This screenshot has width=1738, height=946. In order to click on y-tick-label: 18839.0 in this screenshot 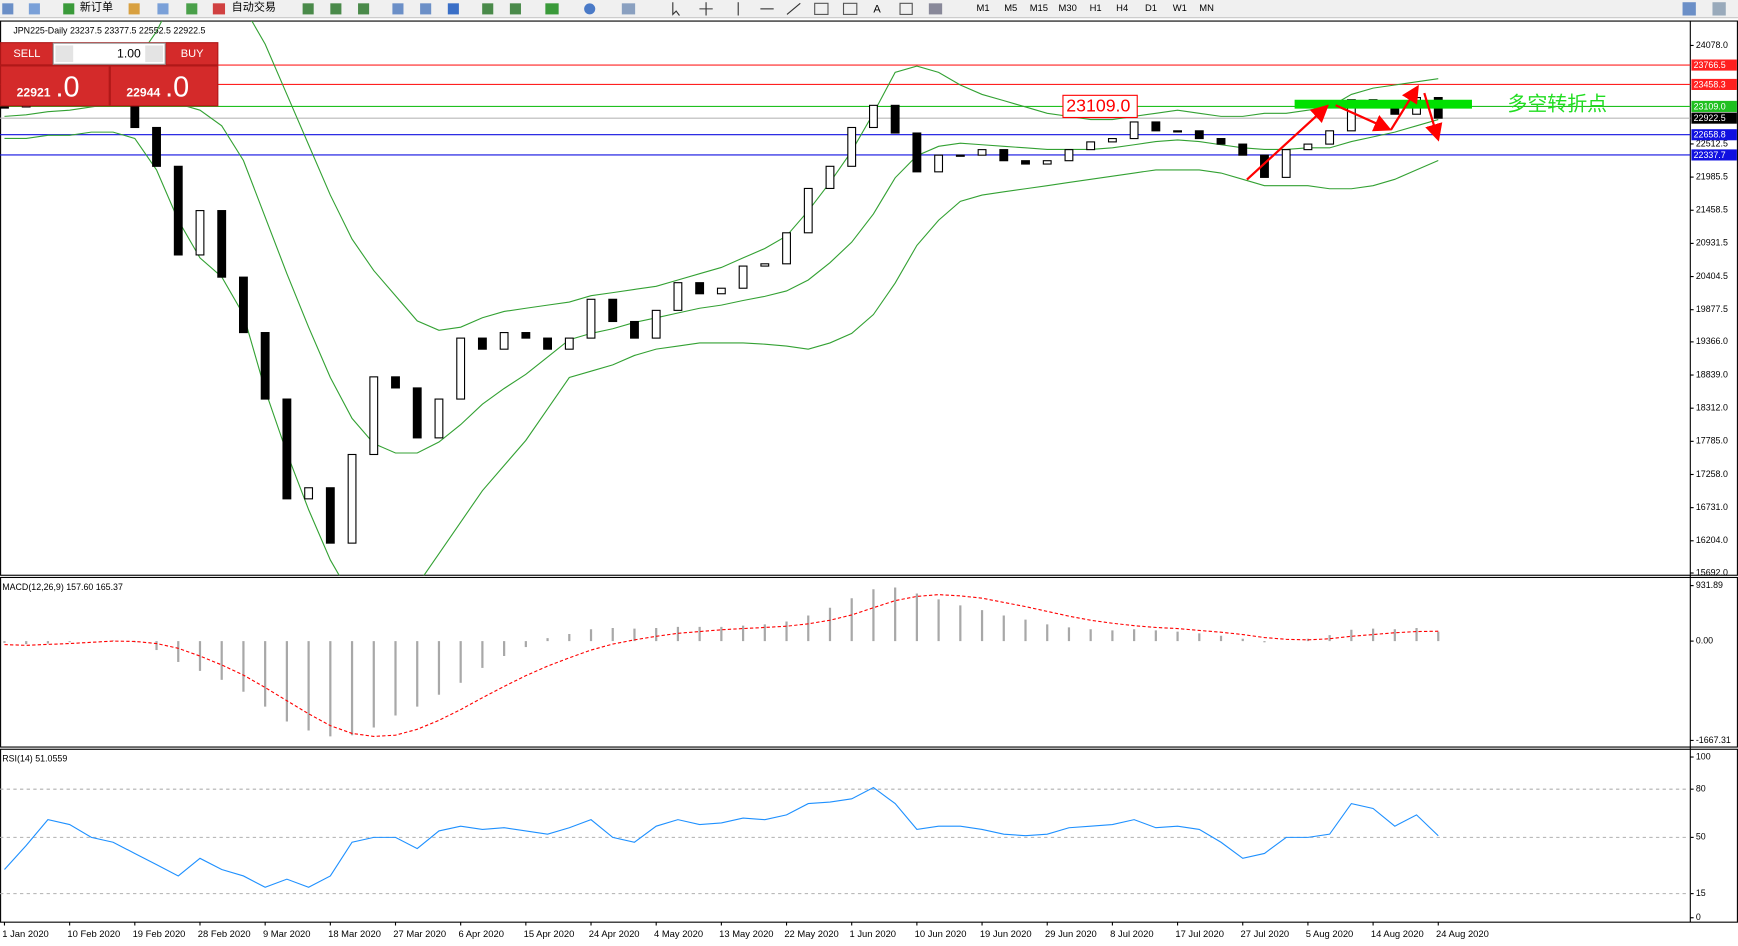, I will do `click(1712, 374)`.